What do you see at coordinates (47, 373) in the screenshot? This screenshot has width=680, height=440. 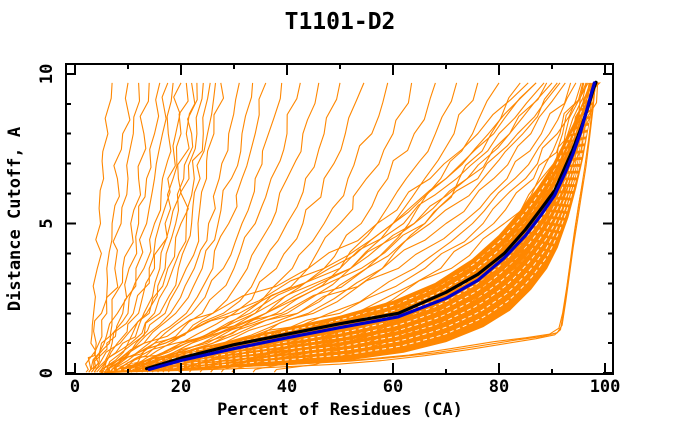 I see `y-tick-label: 0` at bounding box center [47, 373].